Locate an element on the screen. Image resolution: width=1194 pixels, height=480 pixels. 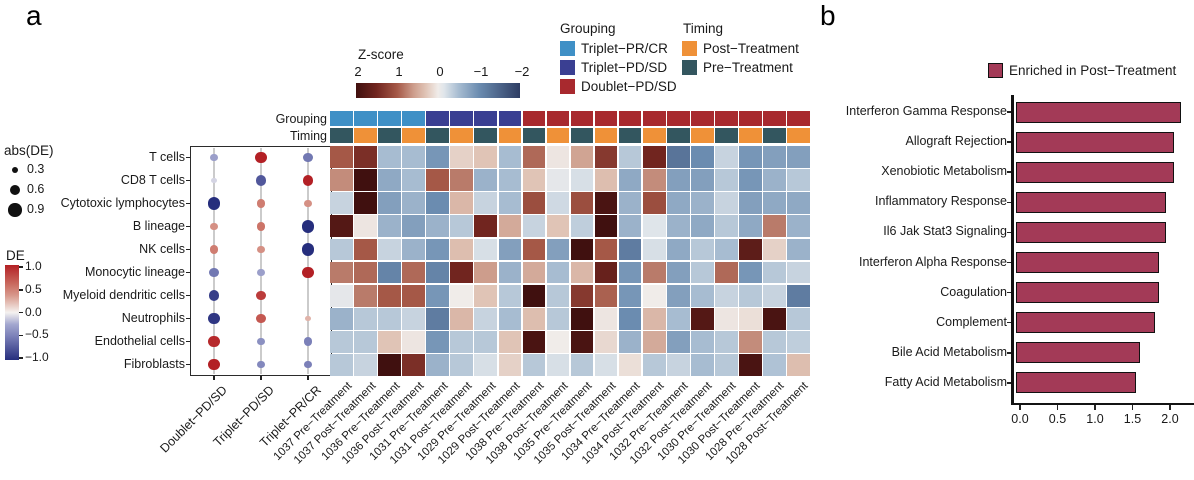
de-colorbar-tick-label: −1.0 is located at coordinates (37, 357).